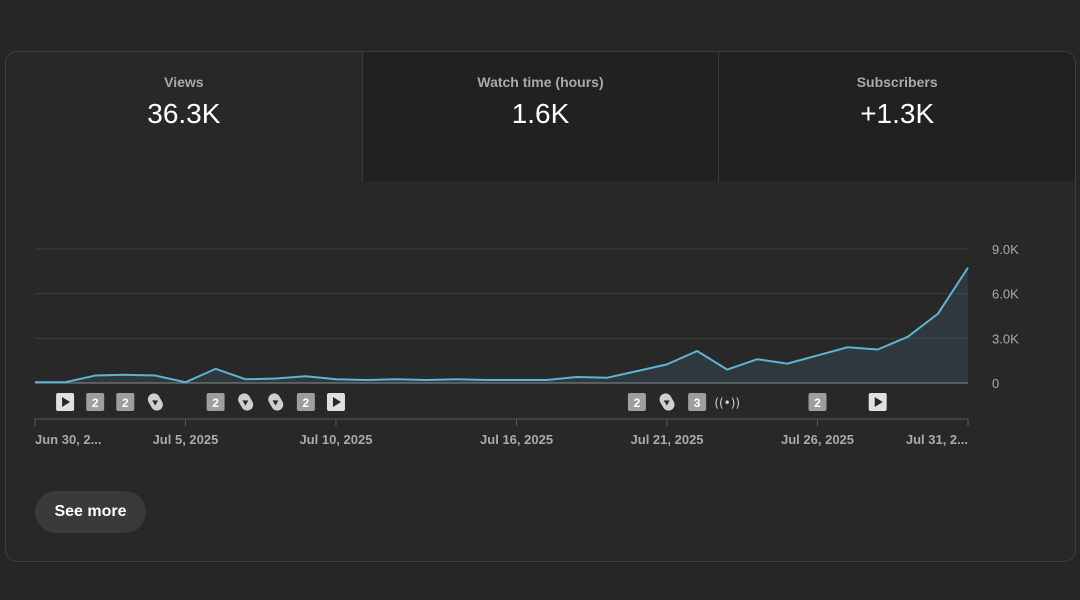  What do you see at coordinates (897, 113) in the screenshot?
I see `metric-value: +1.3K` at bounding box center [897, 113].